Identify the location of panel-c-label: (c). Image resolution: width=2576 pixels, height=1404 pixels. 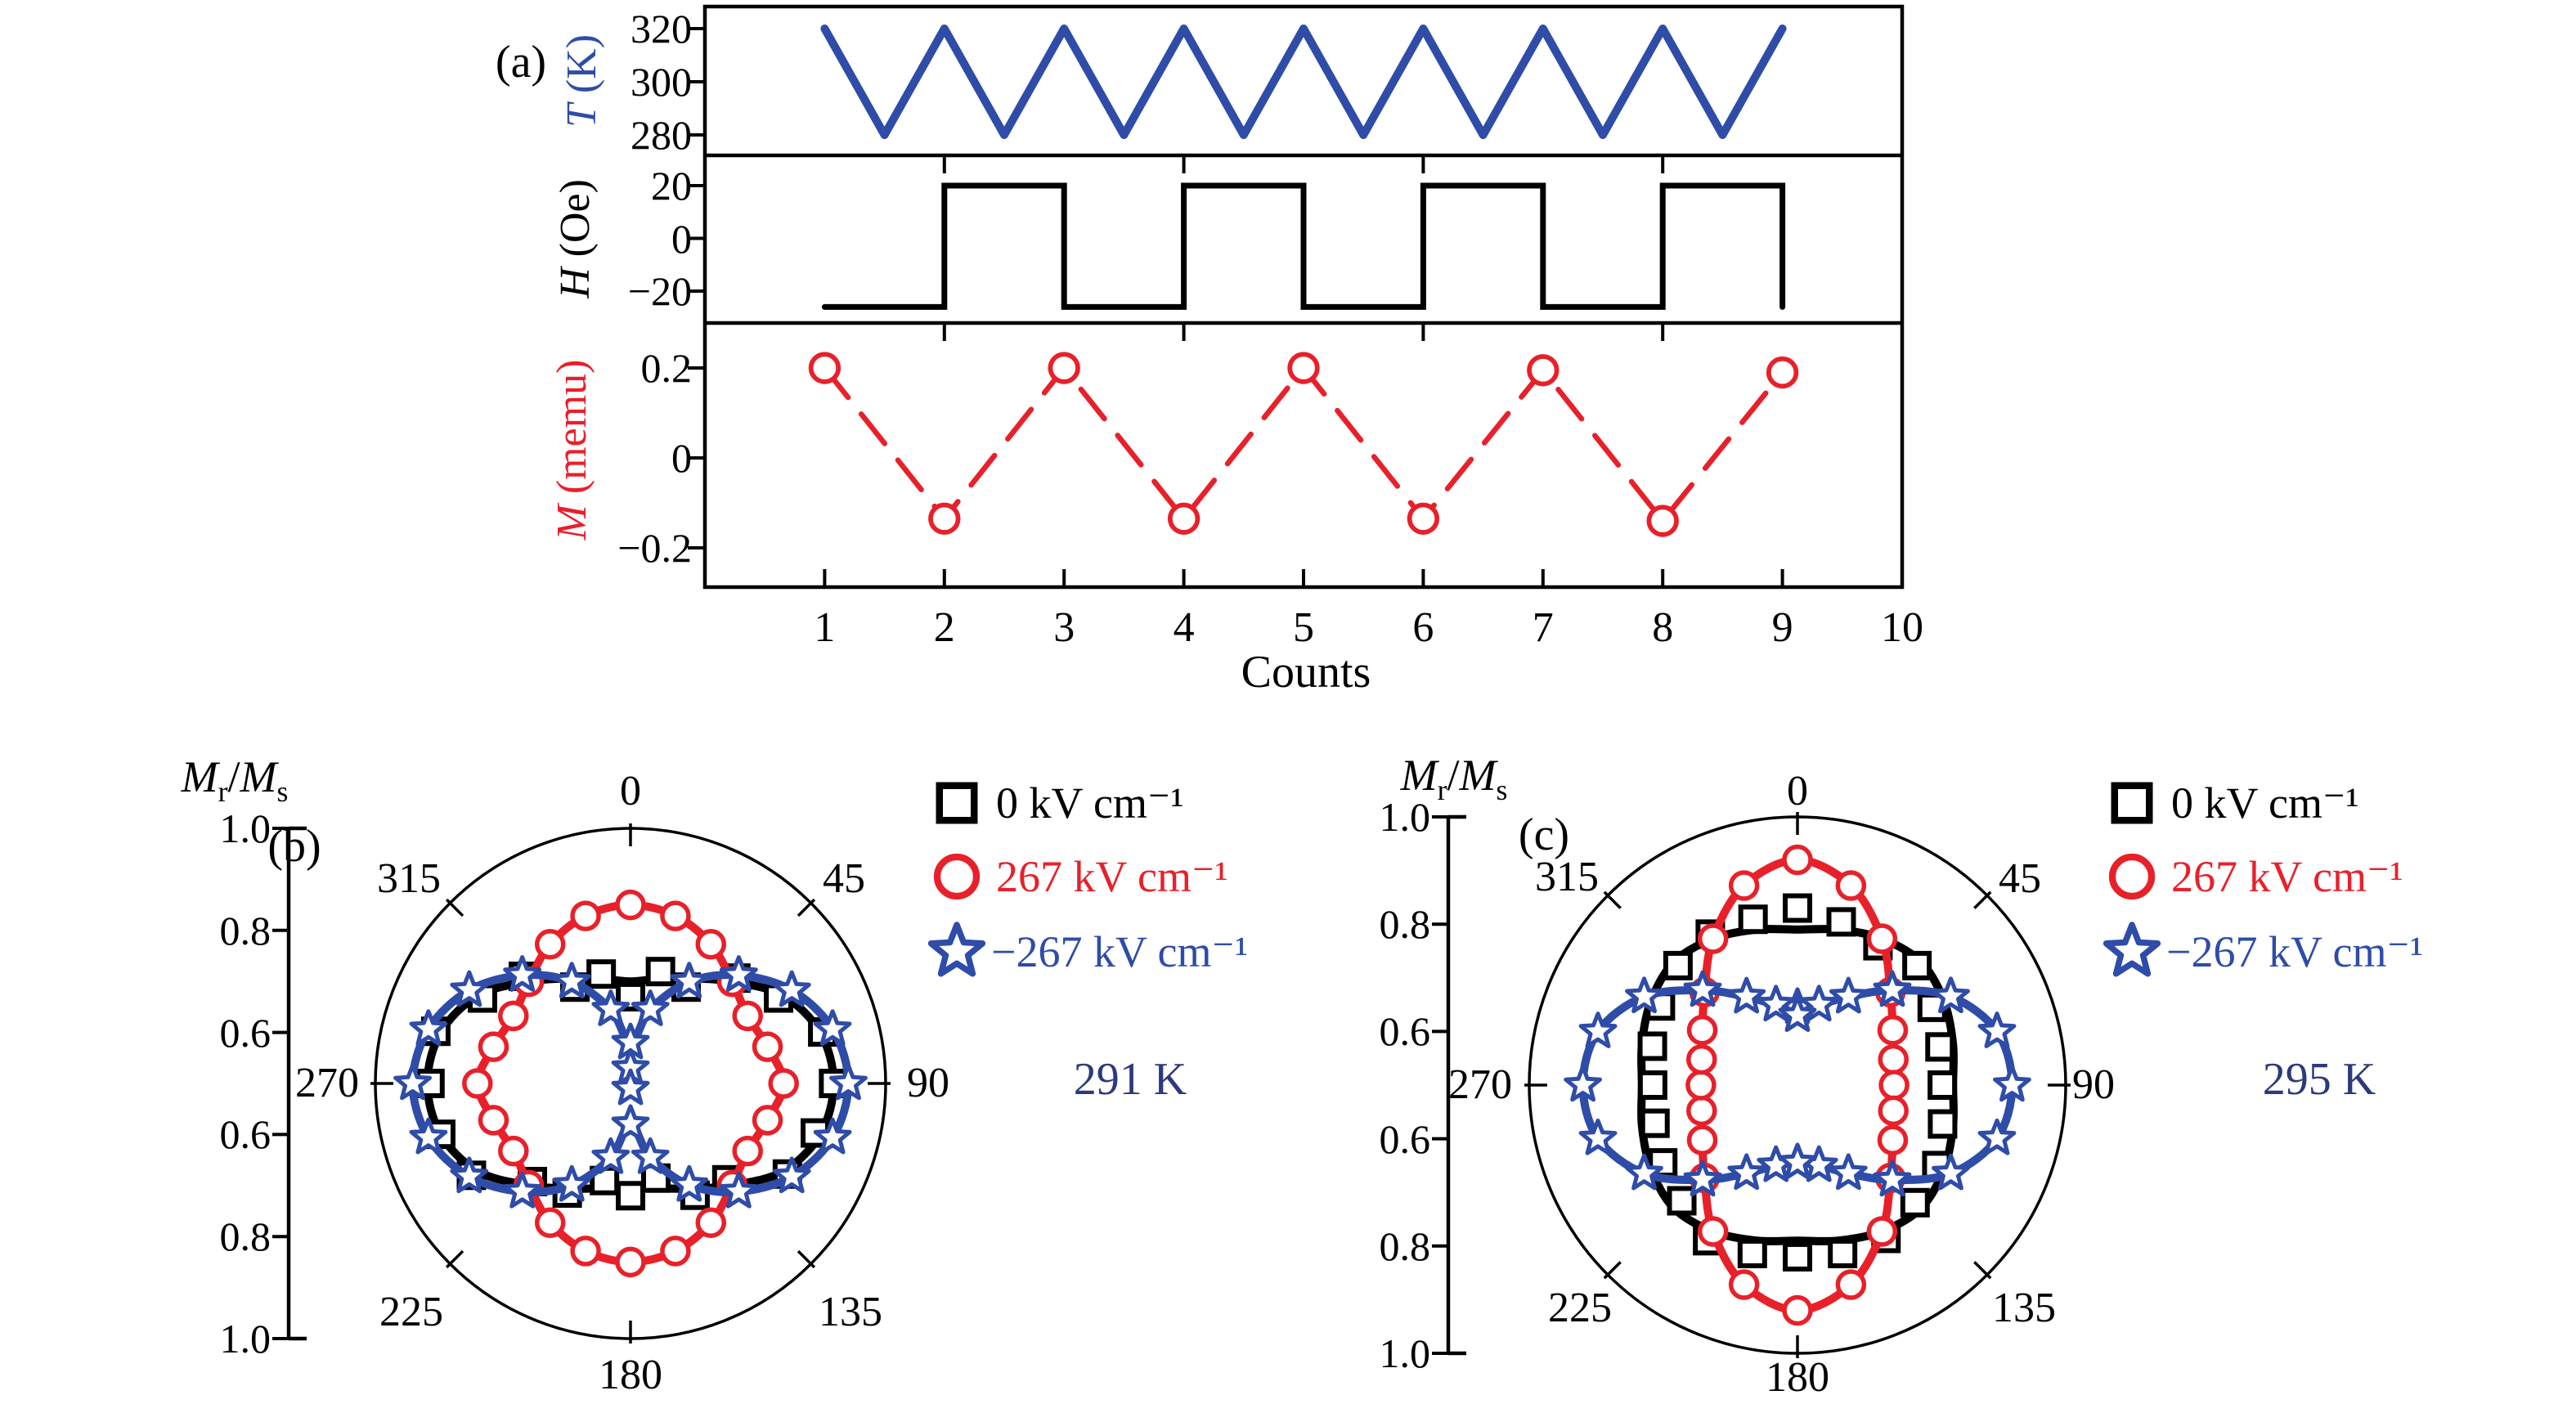
(1544, 835).